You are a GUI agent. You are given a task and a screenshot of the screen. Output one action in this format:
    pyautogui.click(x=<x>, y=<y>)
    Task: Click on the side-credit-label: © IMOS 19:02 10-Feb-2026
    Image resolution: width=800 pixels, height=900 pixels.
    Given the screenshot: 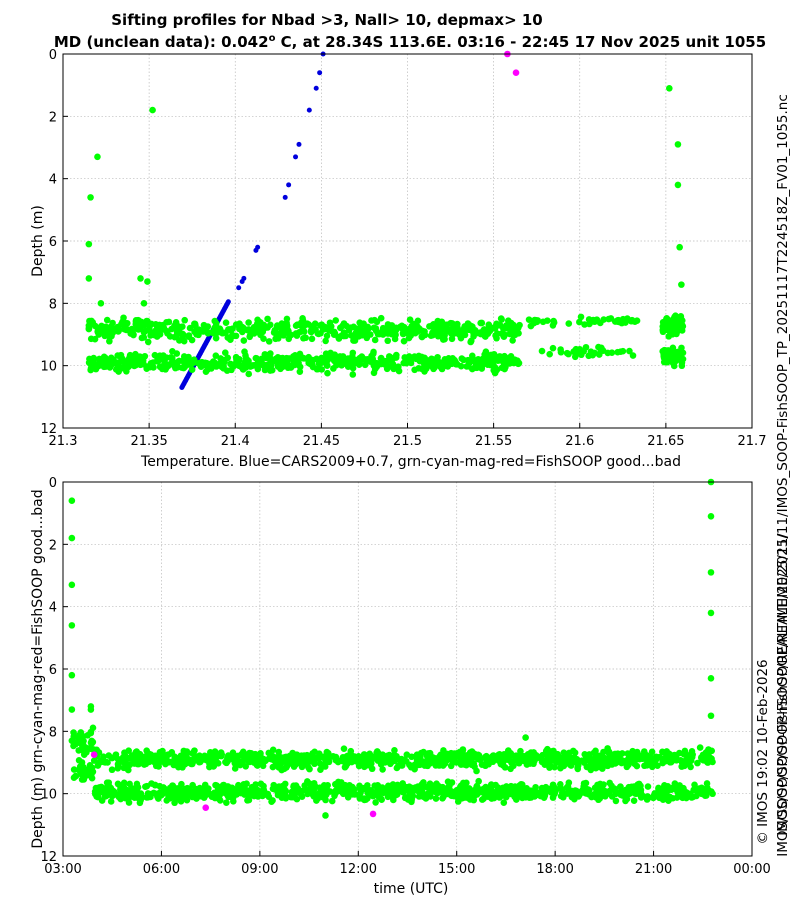 What is the action you would take?
    pyautogui.click(x=763, y=751)
    